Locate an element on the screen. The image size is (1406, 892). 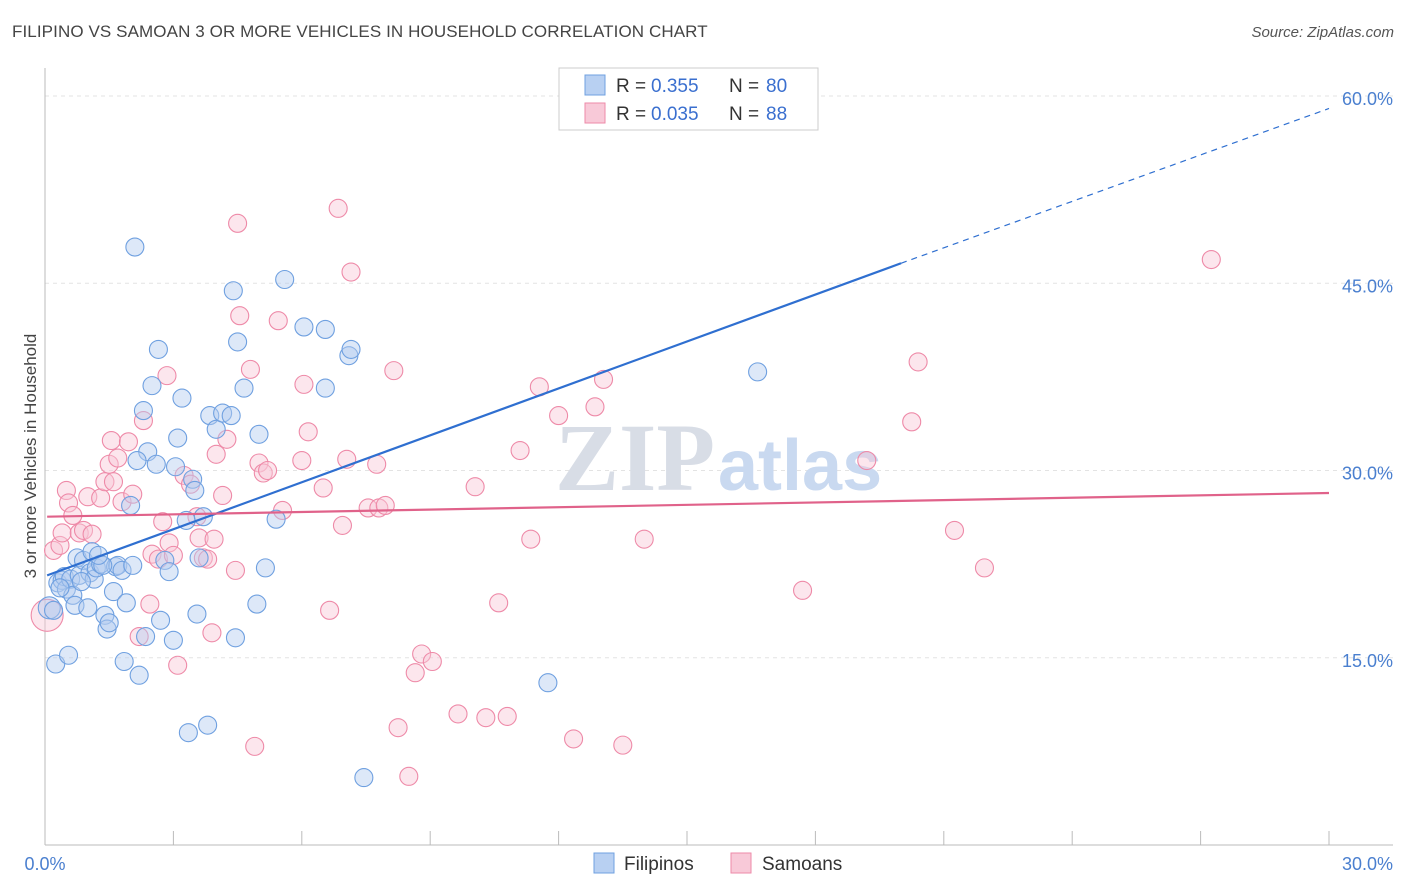
watermark-atlas: atlas is located at coordinates (800, 466).